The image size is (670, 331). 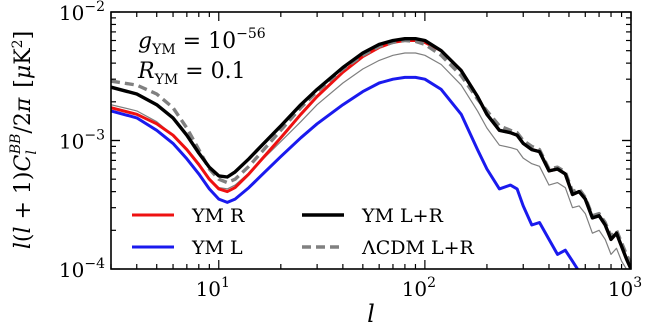 I want to click on y-tick-label: 10⁻², so click(x=82, y=12).